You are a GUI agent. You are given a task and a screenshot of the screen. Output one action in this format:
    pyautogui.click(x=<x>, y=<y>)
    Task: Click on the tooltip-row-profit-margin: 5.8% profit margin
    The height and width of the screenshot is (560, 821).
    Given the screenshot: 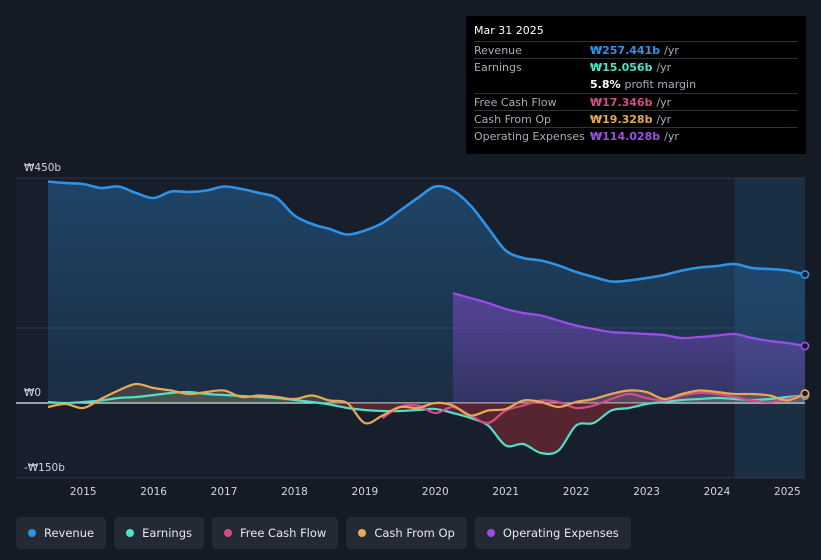 What is the action you would take?
    pyautogui.click(x=636, y=84)
    